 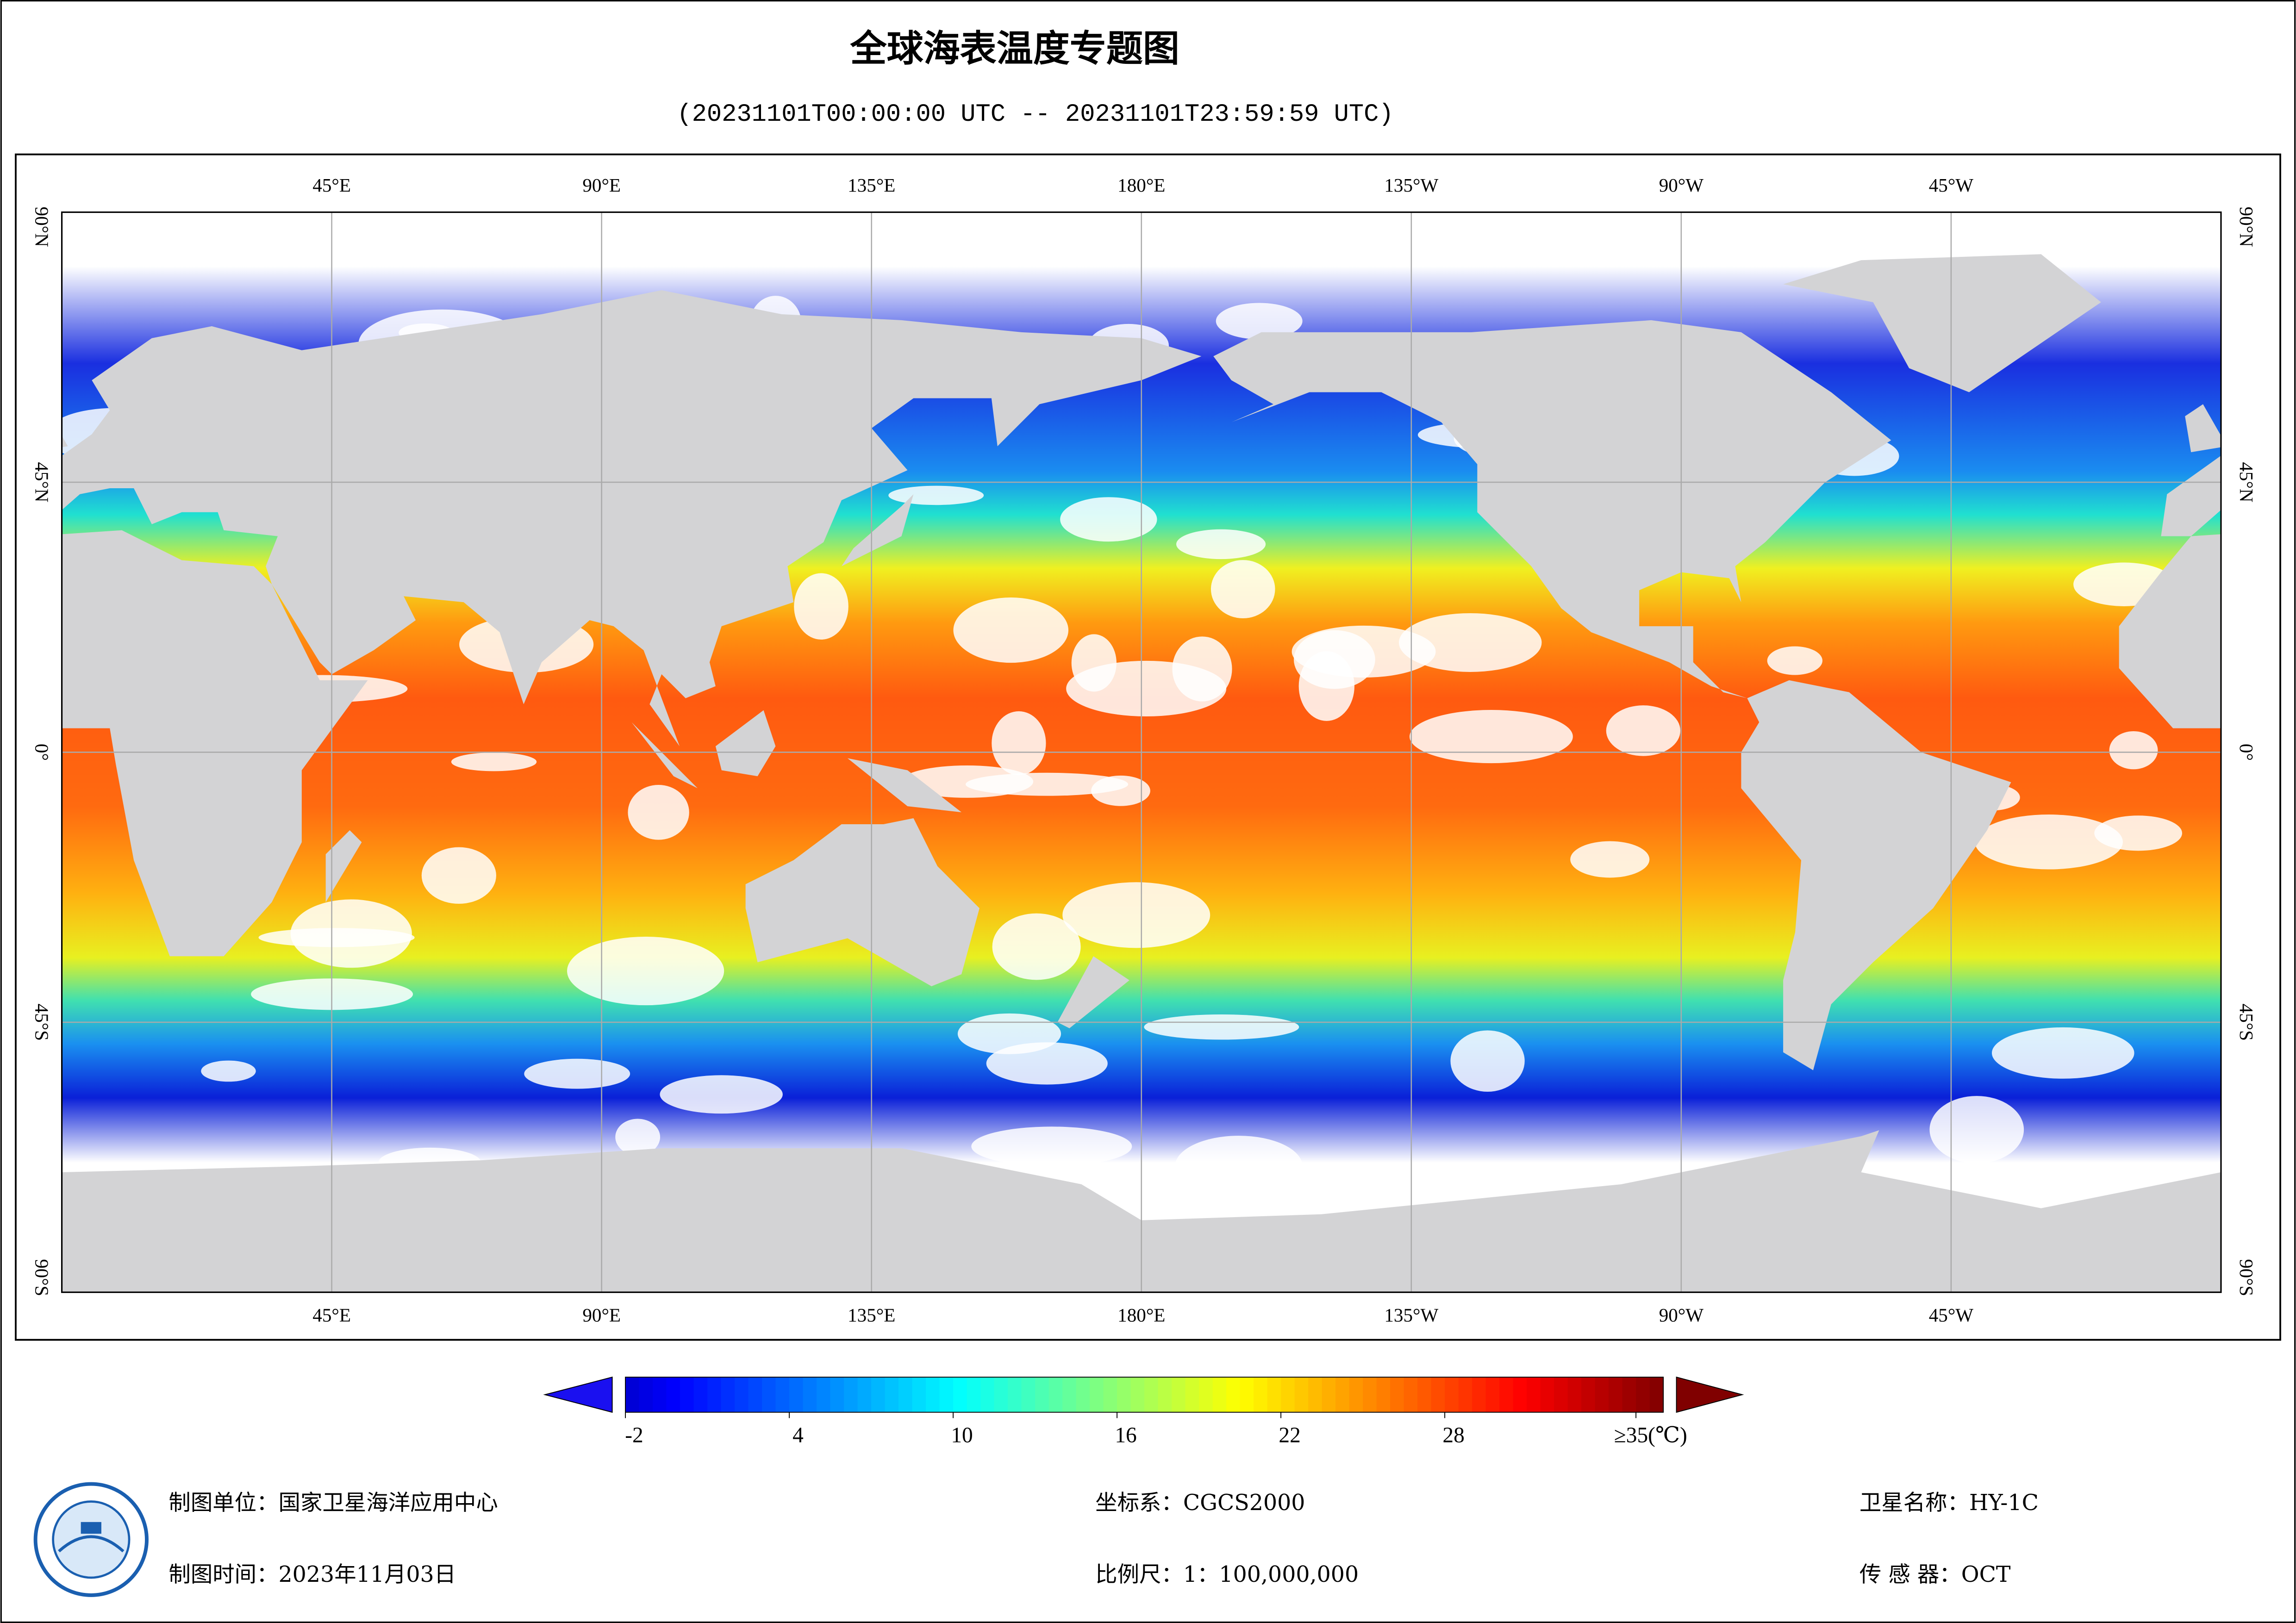 I want to click on footer-sensor: 传 感 器：OCT, so click(x=1935, y=1574).